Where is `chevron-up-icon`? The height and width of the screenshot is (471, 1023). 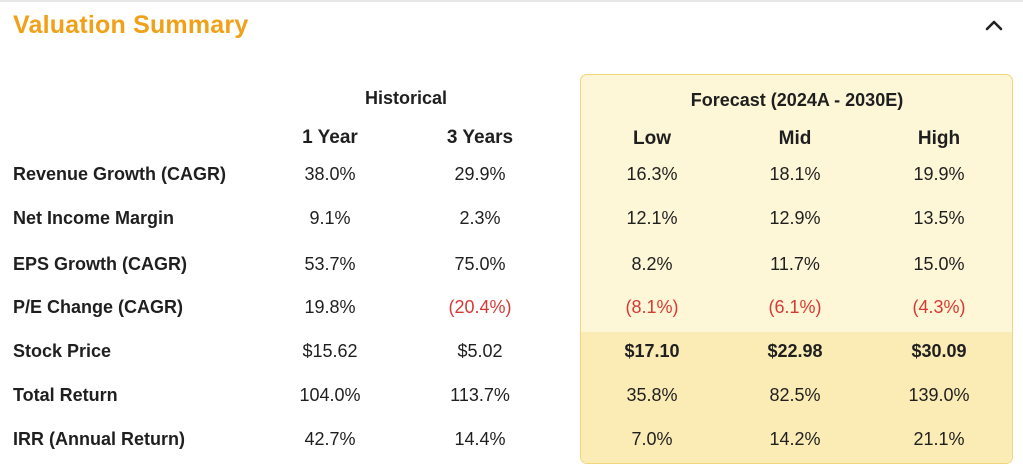
chevron-up-icon is located at coordinates (994, 25).